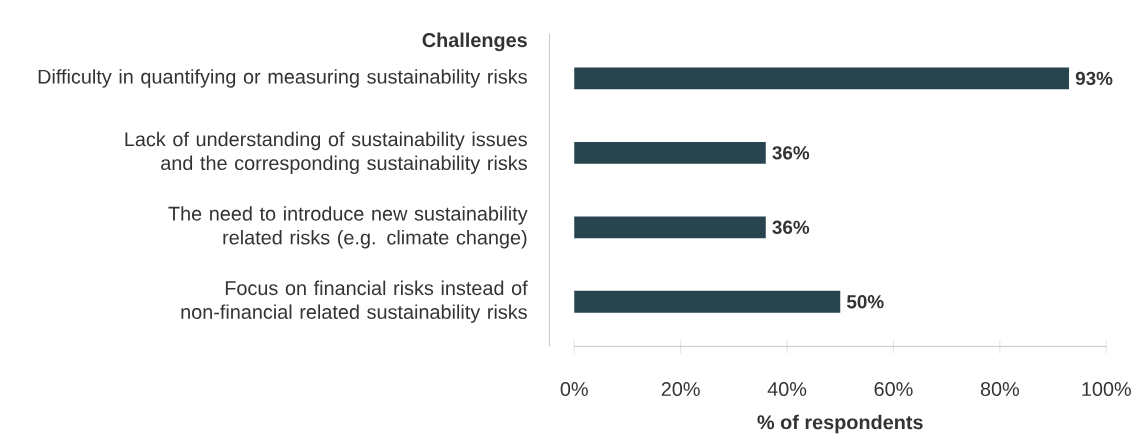  Describe the element at coordinates (865, 302) in the screenshot. I see `data-label: 50%` at that location.